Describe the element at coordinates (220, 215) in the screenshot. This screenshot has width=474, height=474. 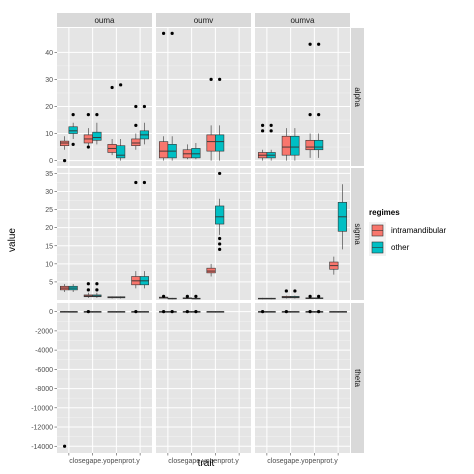
I see `box-oumv-sigma-prot.y-other` at that location.